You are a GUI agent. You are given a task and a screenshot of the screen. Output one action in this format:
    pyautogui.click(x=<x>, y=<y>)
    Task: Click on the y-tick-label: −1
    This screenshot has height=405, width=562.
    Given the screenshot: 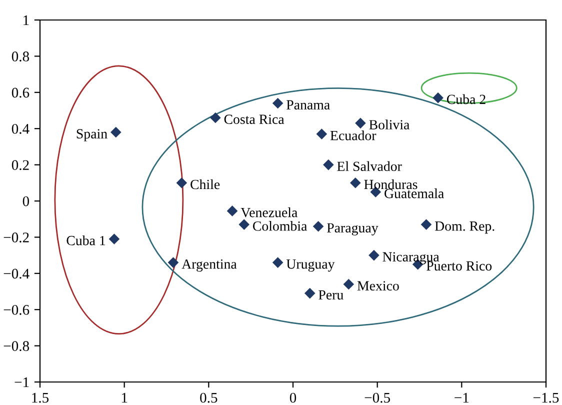 What is the action you would take?
    pyautogui.click(x=21, y=382)
    